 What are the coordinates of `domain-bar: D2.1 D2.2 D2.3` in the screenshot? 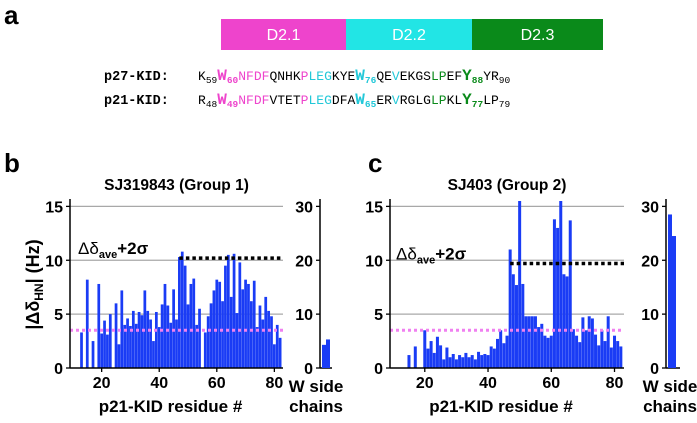 It's located at (412, 34).